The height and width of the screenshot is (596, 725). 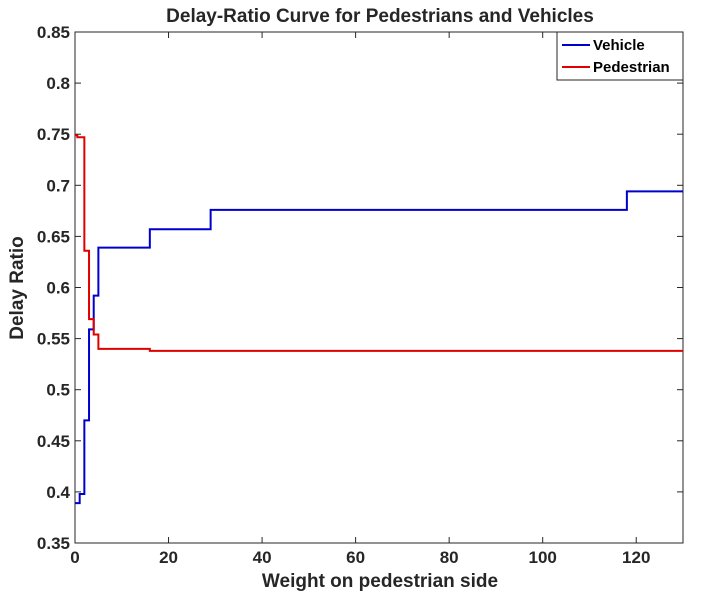 What do you see at coordinates (53, 339) in the screenshot?
I see `y-tick-label: 0.55` at bounding box center [53, 339].